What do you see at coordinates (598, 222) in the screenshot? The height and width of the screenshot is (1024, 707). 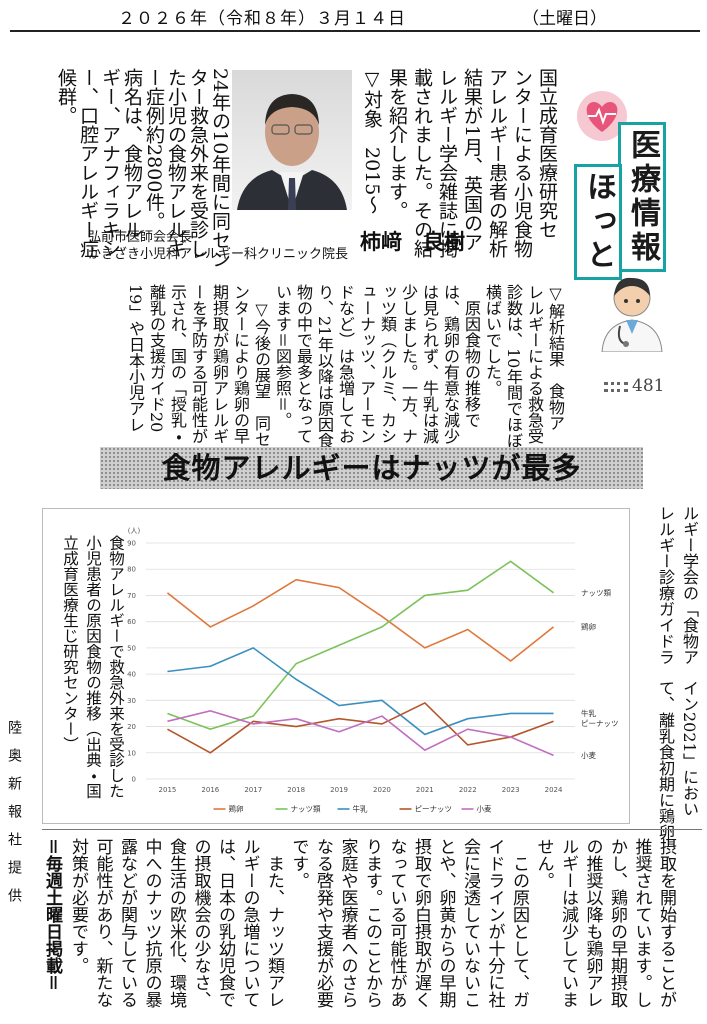 I see `column-title: ほっと` at bounding box center [598, 222].